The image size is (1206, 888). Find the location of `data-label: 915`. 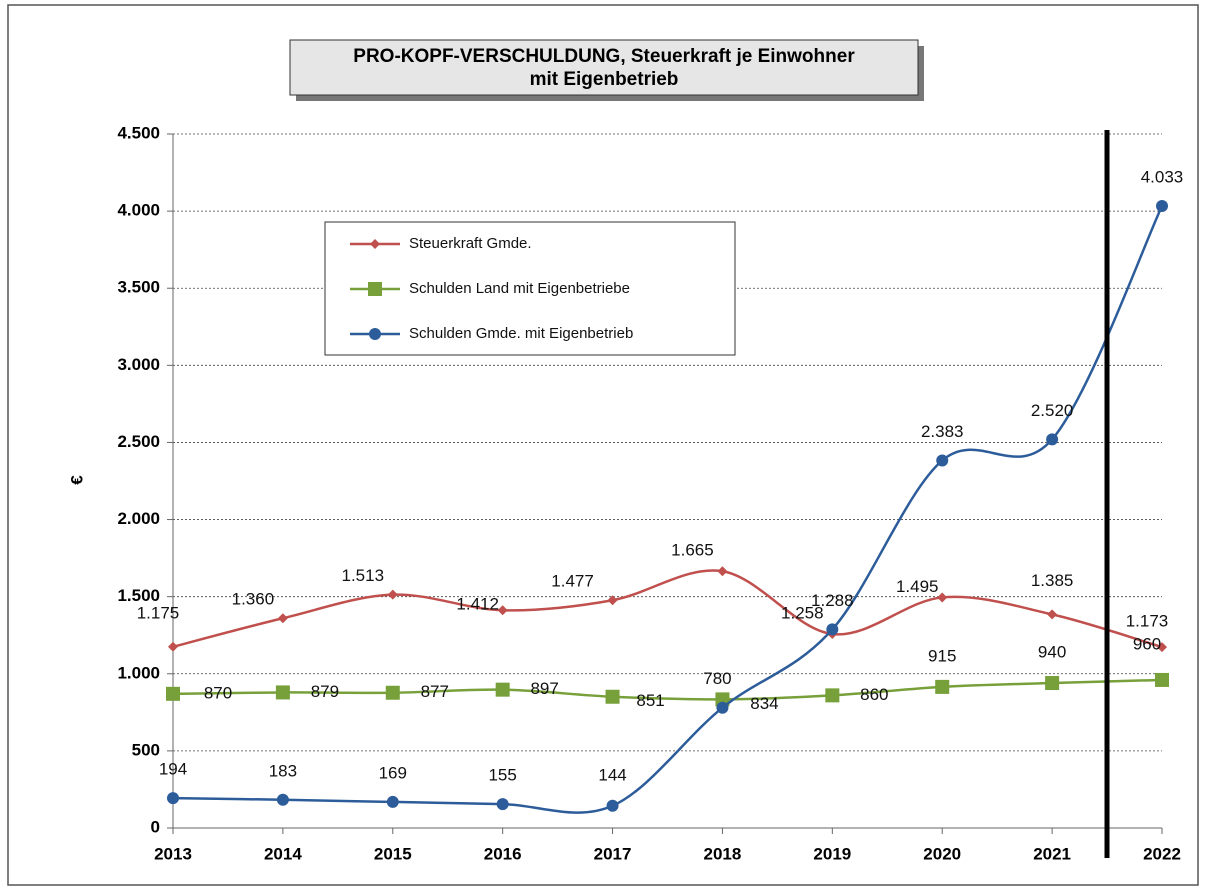

data-label: 915 is located at coordinates (942, 655).